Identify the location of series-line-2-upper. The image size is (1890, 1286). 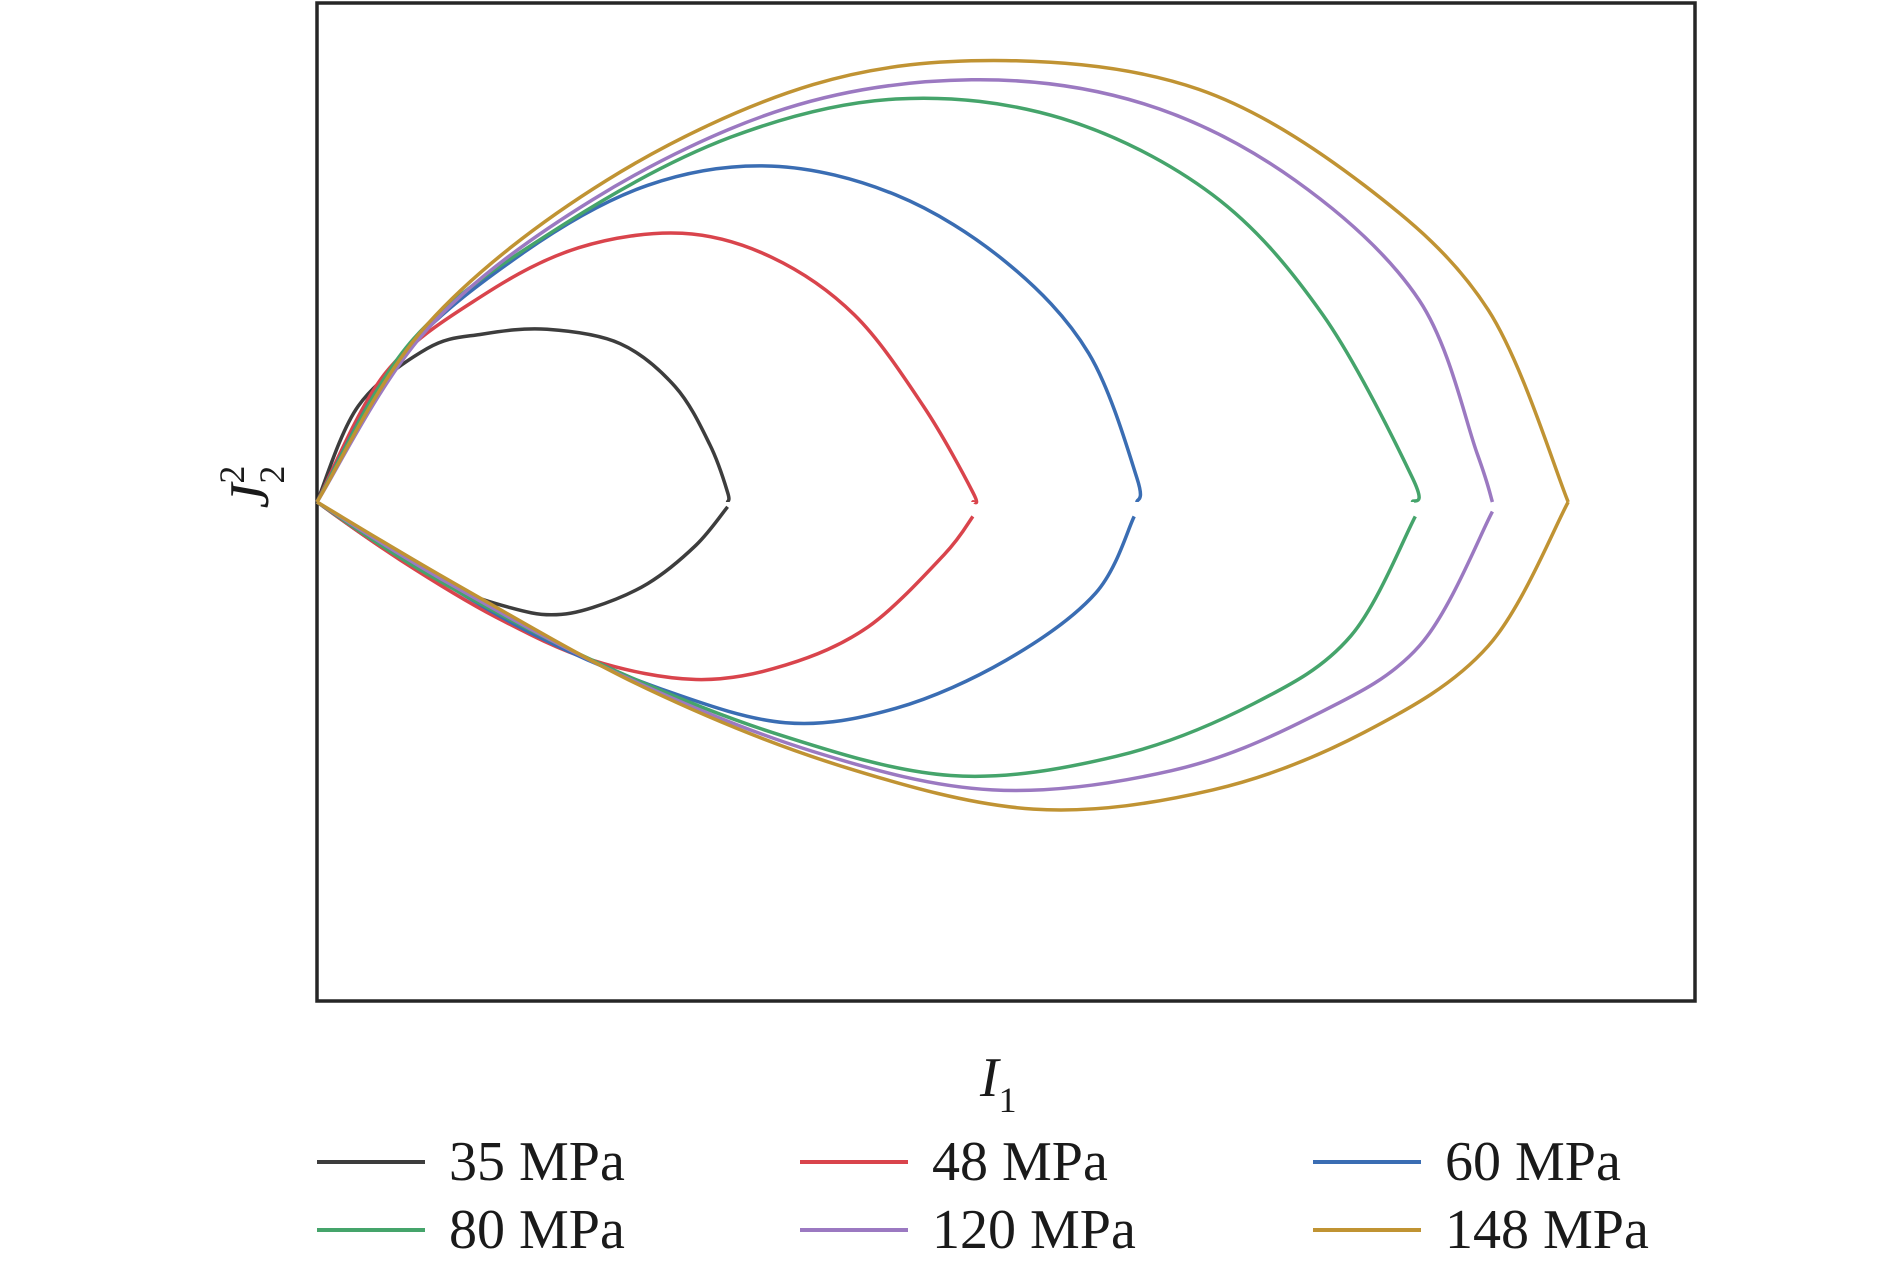
(647, 368).